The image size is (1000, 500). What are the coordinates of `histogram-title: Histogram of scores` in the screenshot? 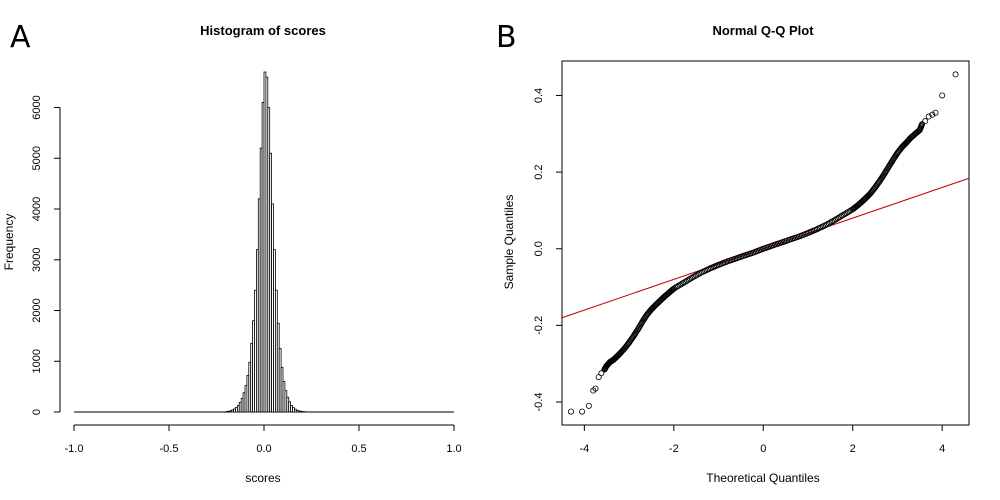 It's located at (263, 30).